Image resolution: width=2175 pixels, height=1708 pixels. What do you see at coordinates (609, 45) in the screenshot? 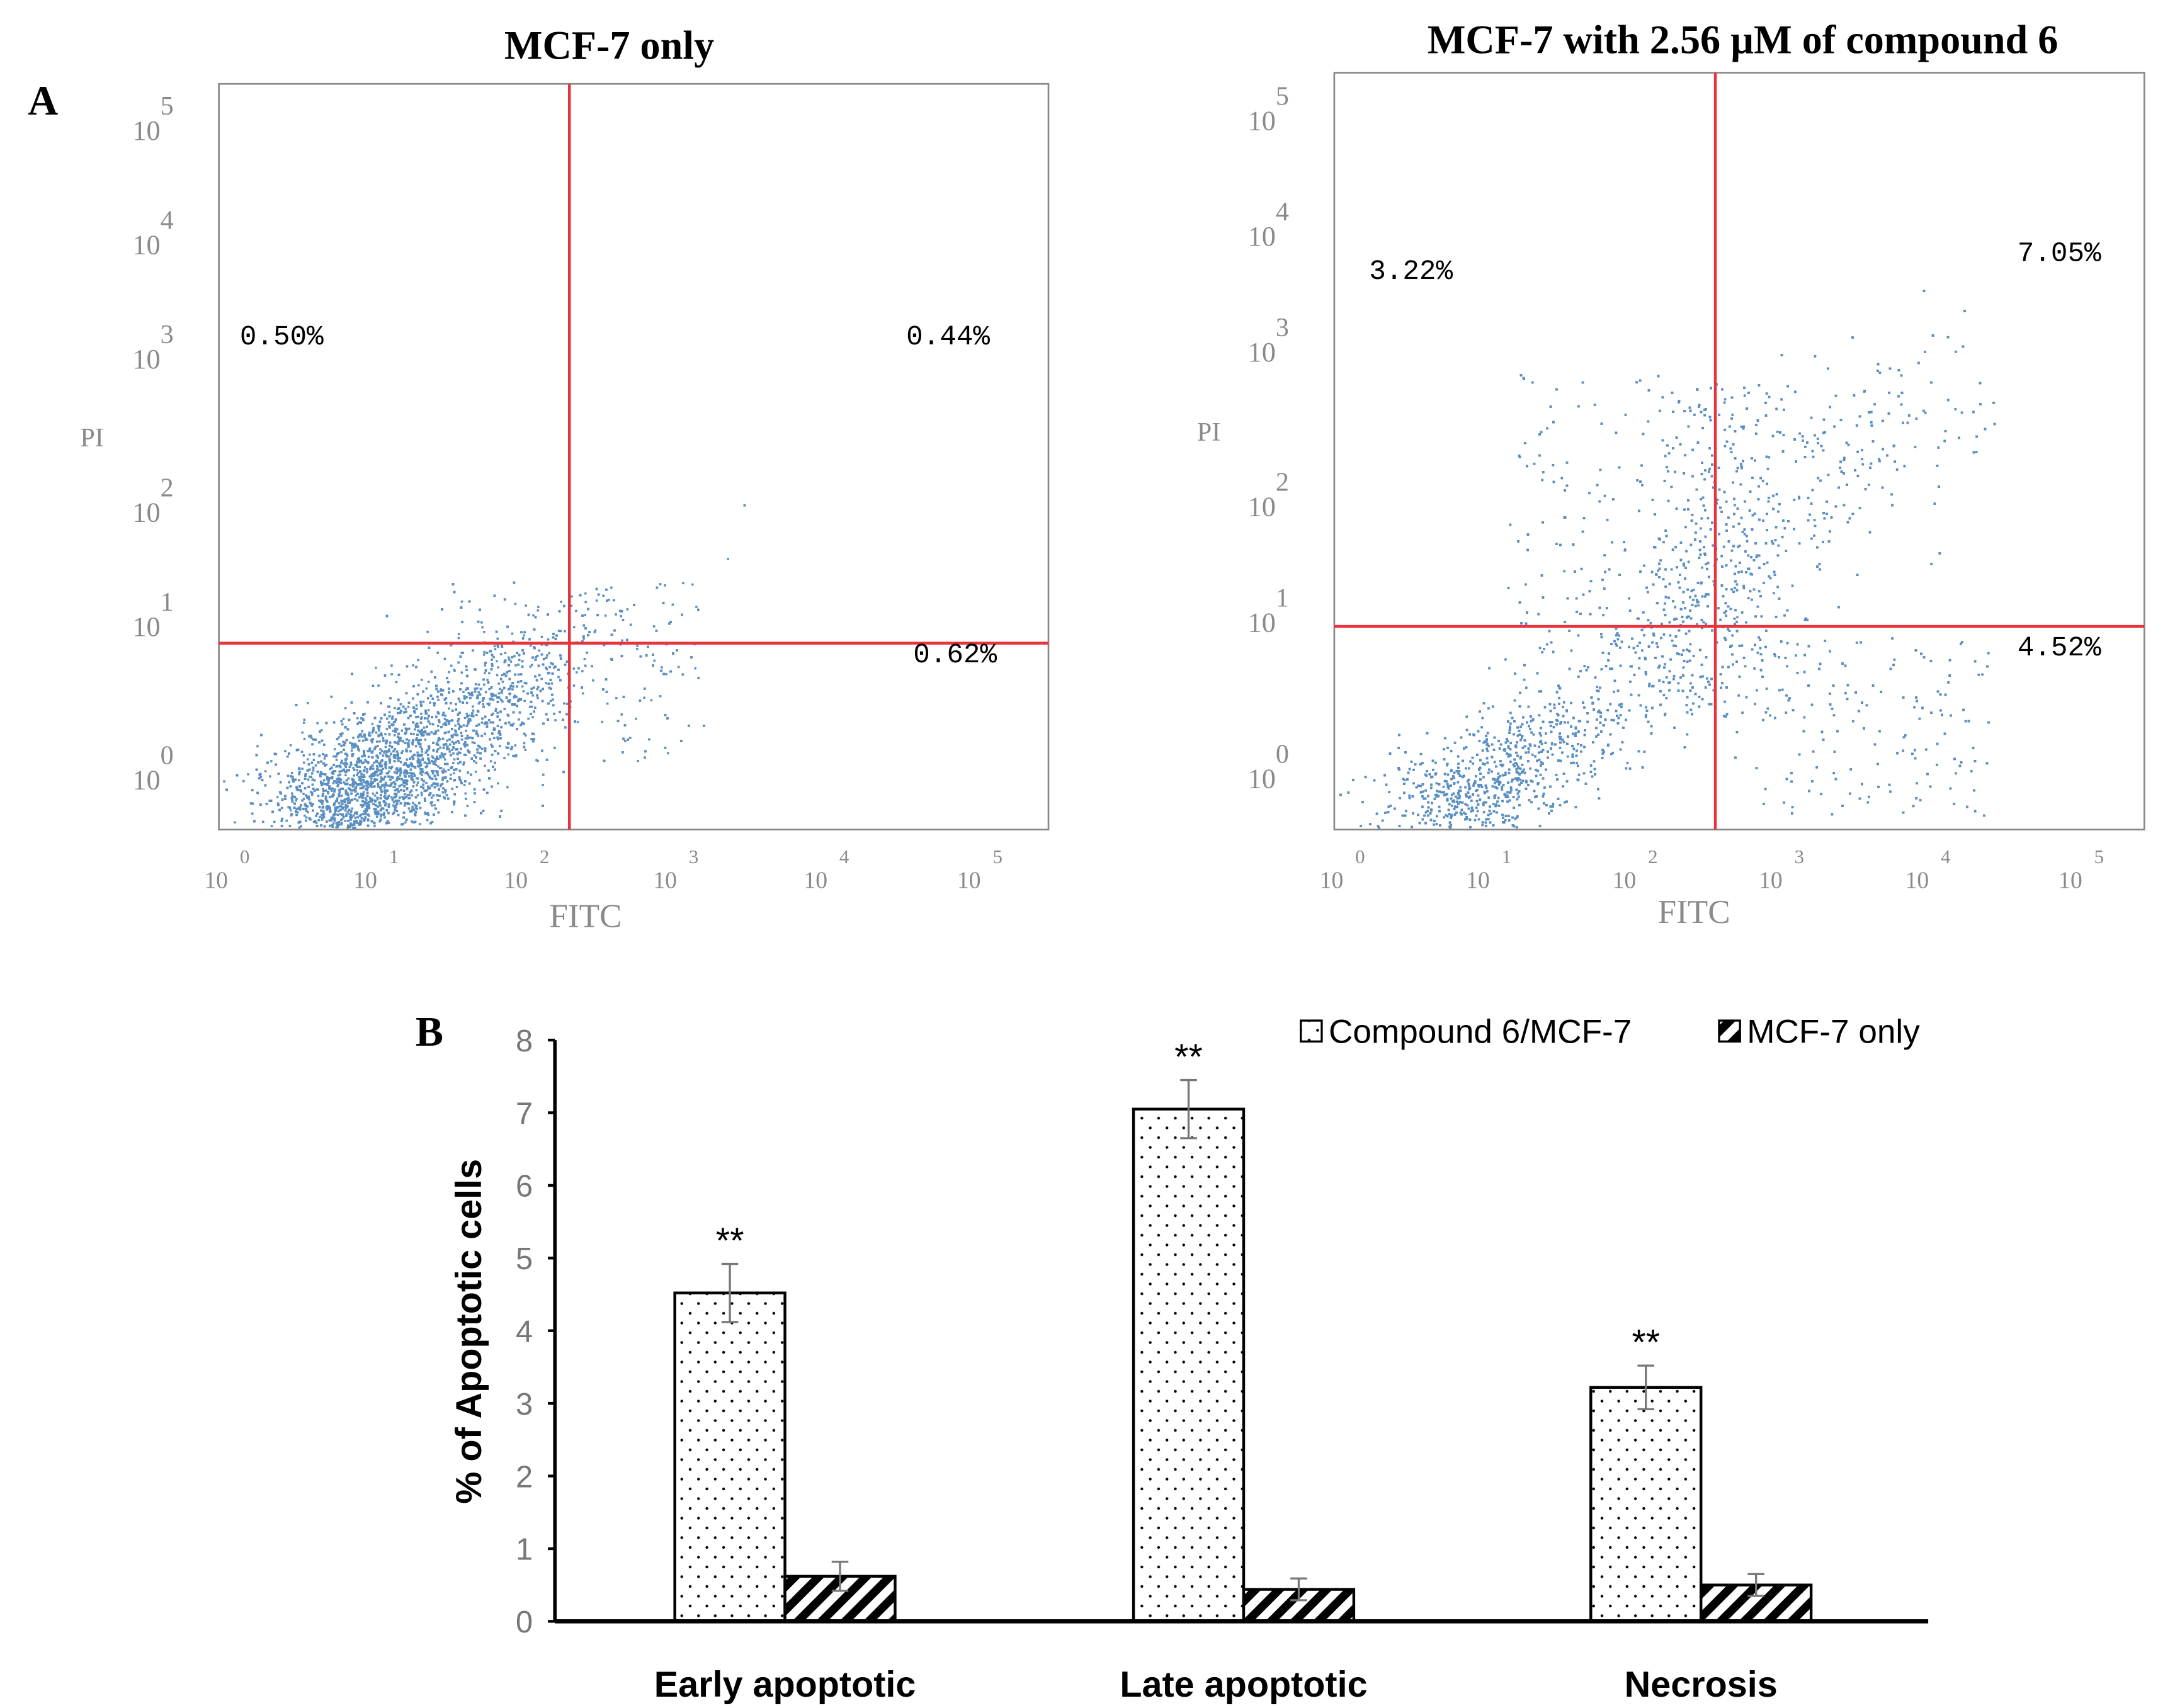
I see `plot-title: MCF-7 only` at bounding box center [609, 45].